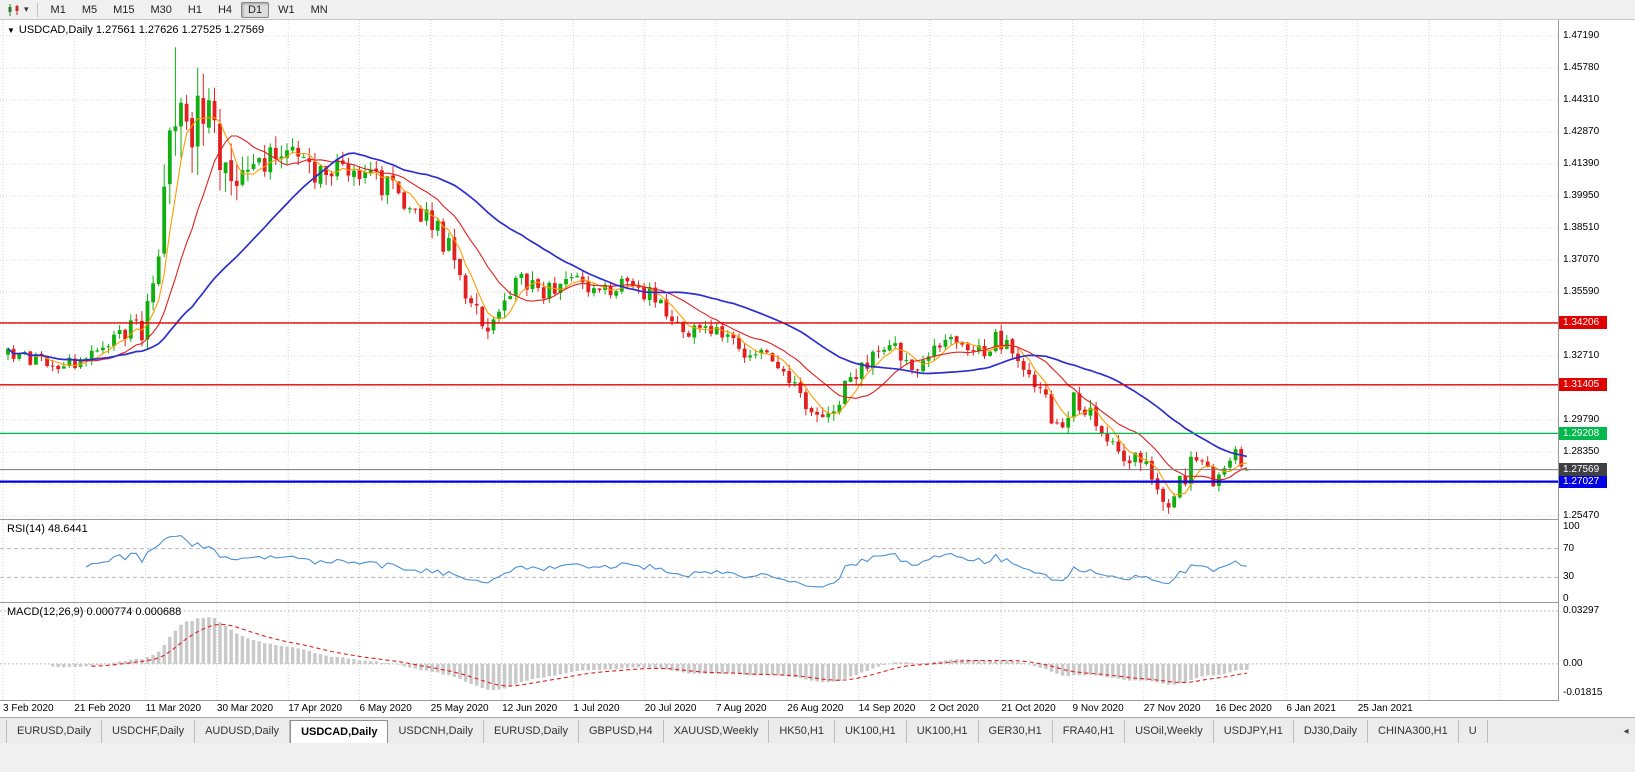 The width and height of the screenshot is (1635, 772). Describe the element at coordinates (286, 9) in the screenshot. I see `timeframe-button-w1: W1` at that location.